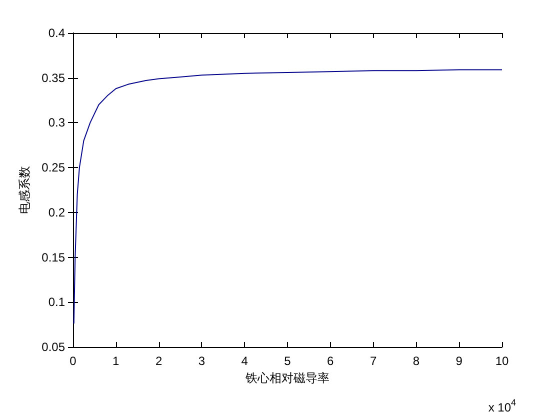 Image resolution: width=560 pixels, height=420 pixels. What do you see at coordinates (54, 257) in the screenshot?
I see `y-tick-label: 0.15` at bounding box center [54, 257].